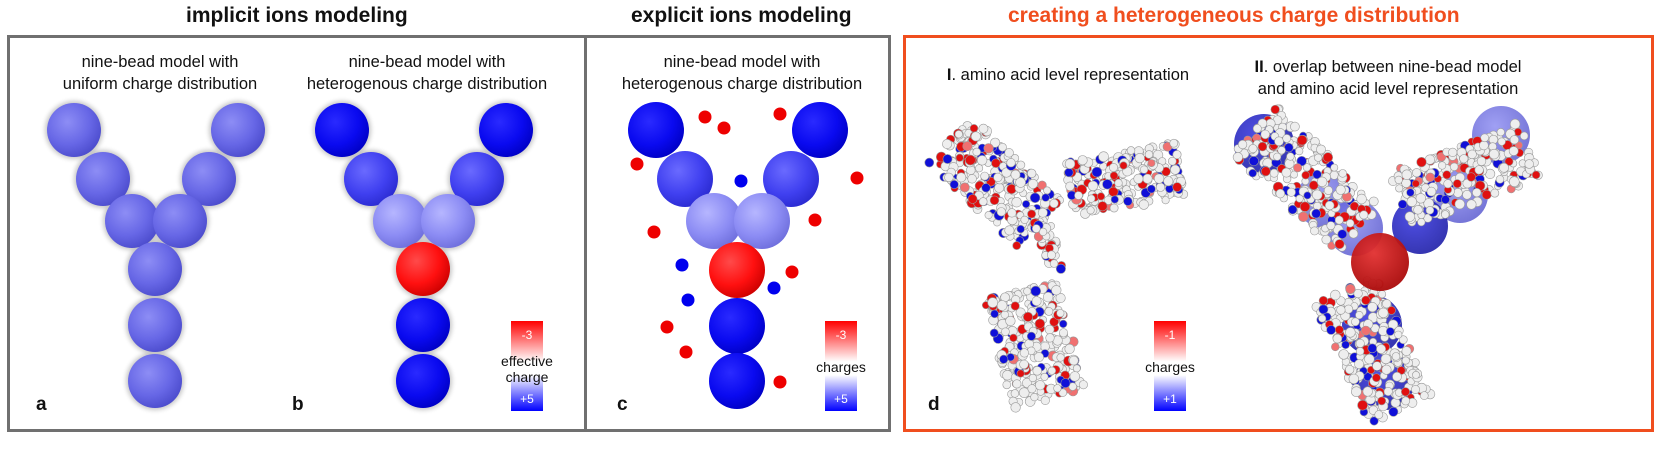  Describe the element at coordinates (527, 361) in the screenshot. I see `colorbar-b-label-line1: effective` at that location.